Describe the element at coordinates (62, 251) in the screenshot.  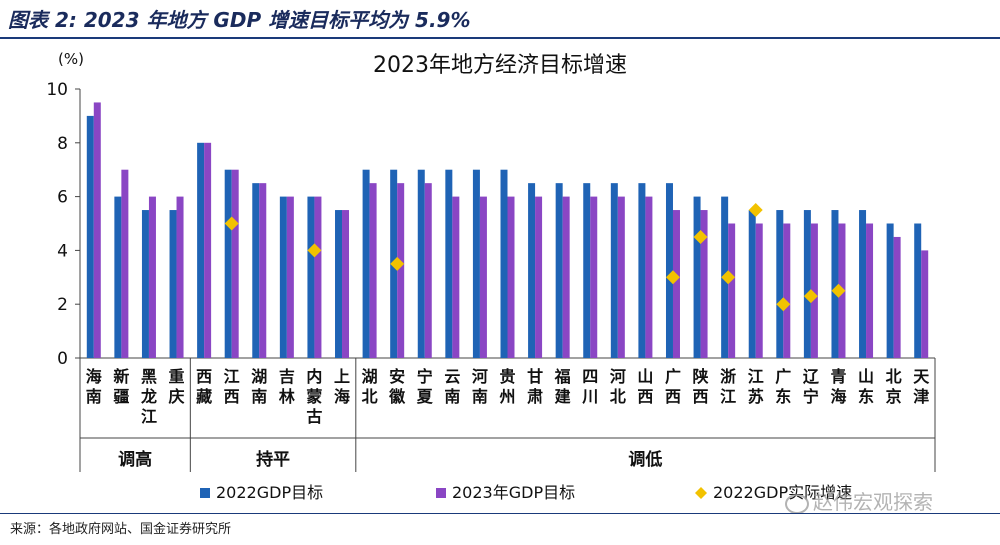
I see `y-tick-label: 4` at that location.